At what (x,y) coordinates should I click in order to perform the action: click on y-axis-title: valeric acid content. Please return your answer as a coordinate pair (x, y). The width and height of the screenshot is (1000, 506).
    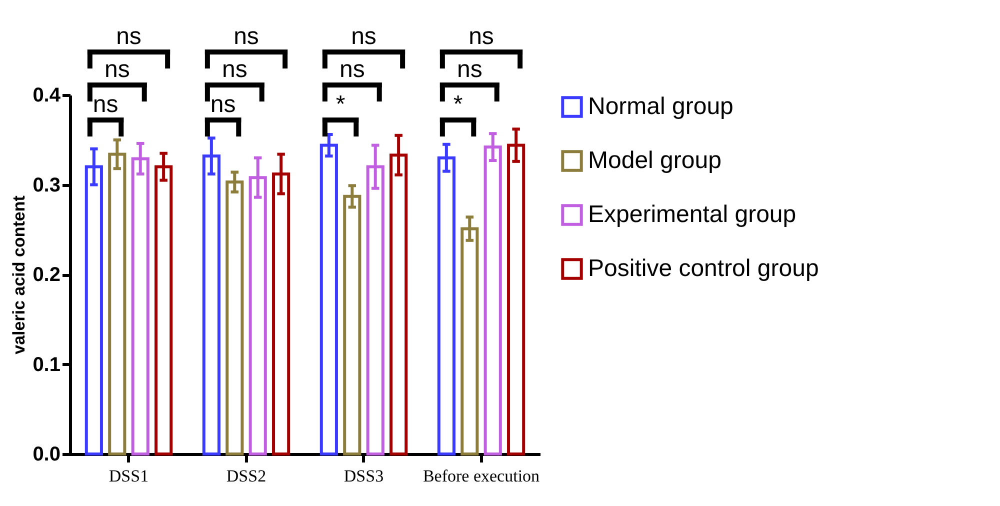
    Looking at the image, I should click on (19, 274).